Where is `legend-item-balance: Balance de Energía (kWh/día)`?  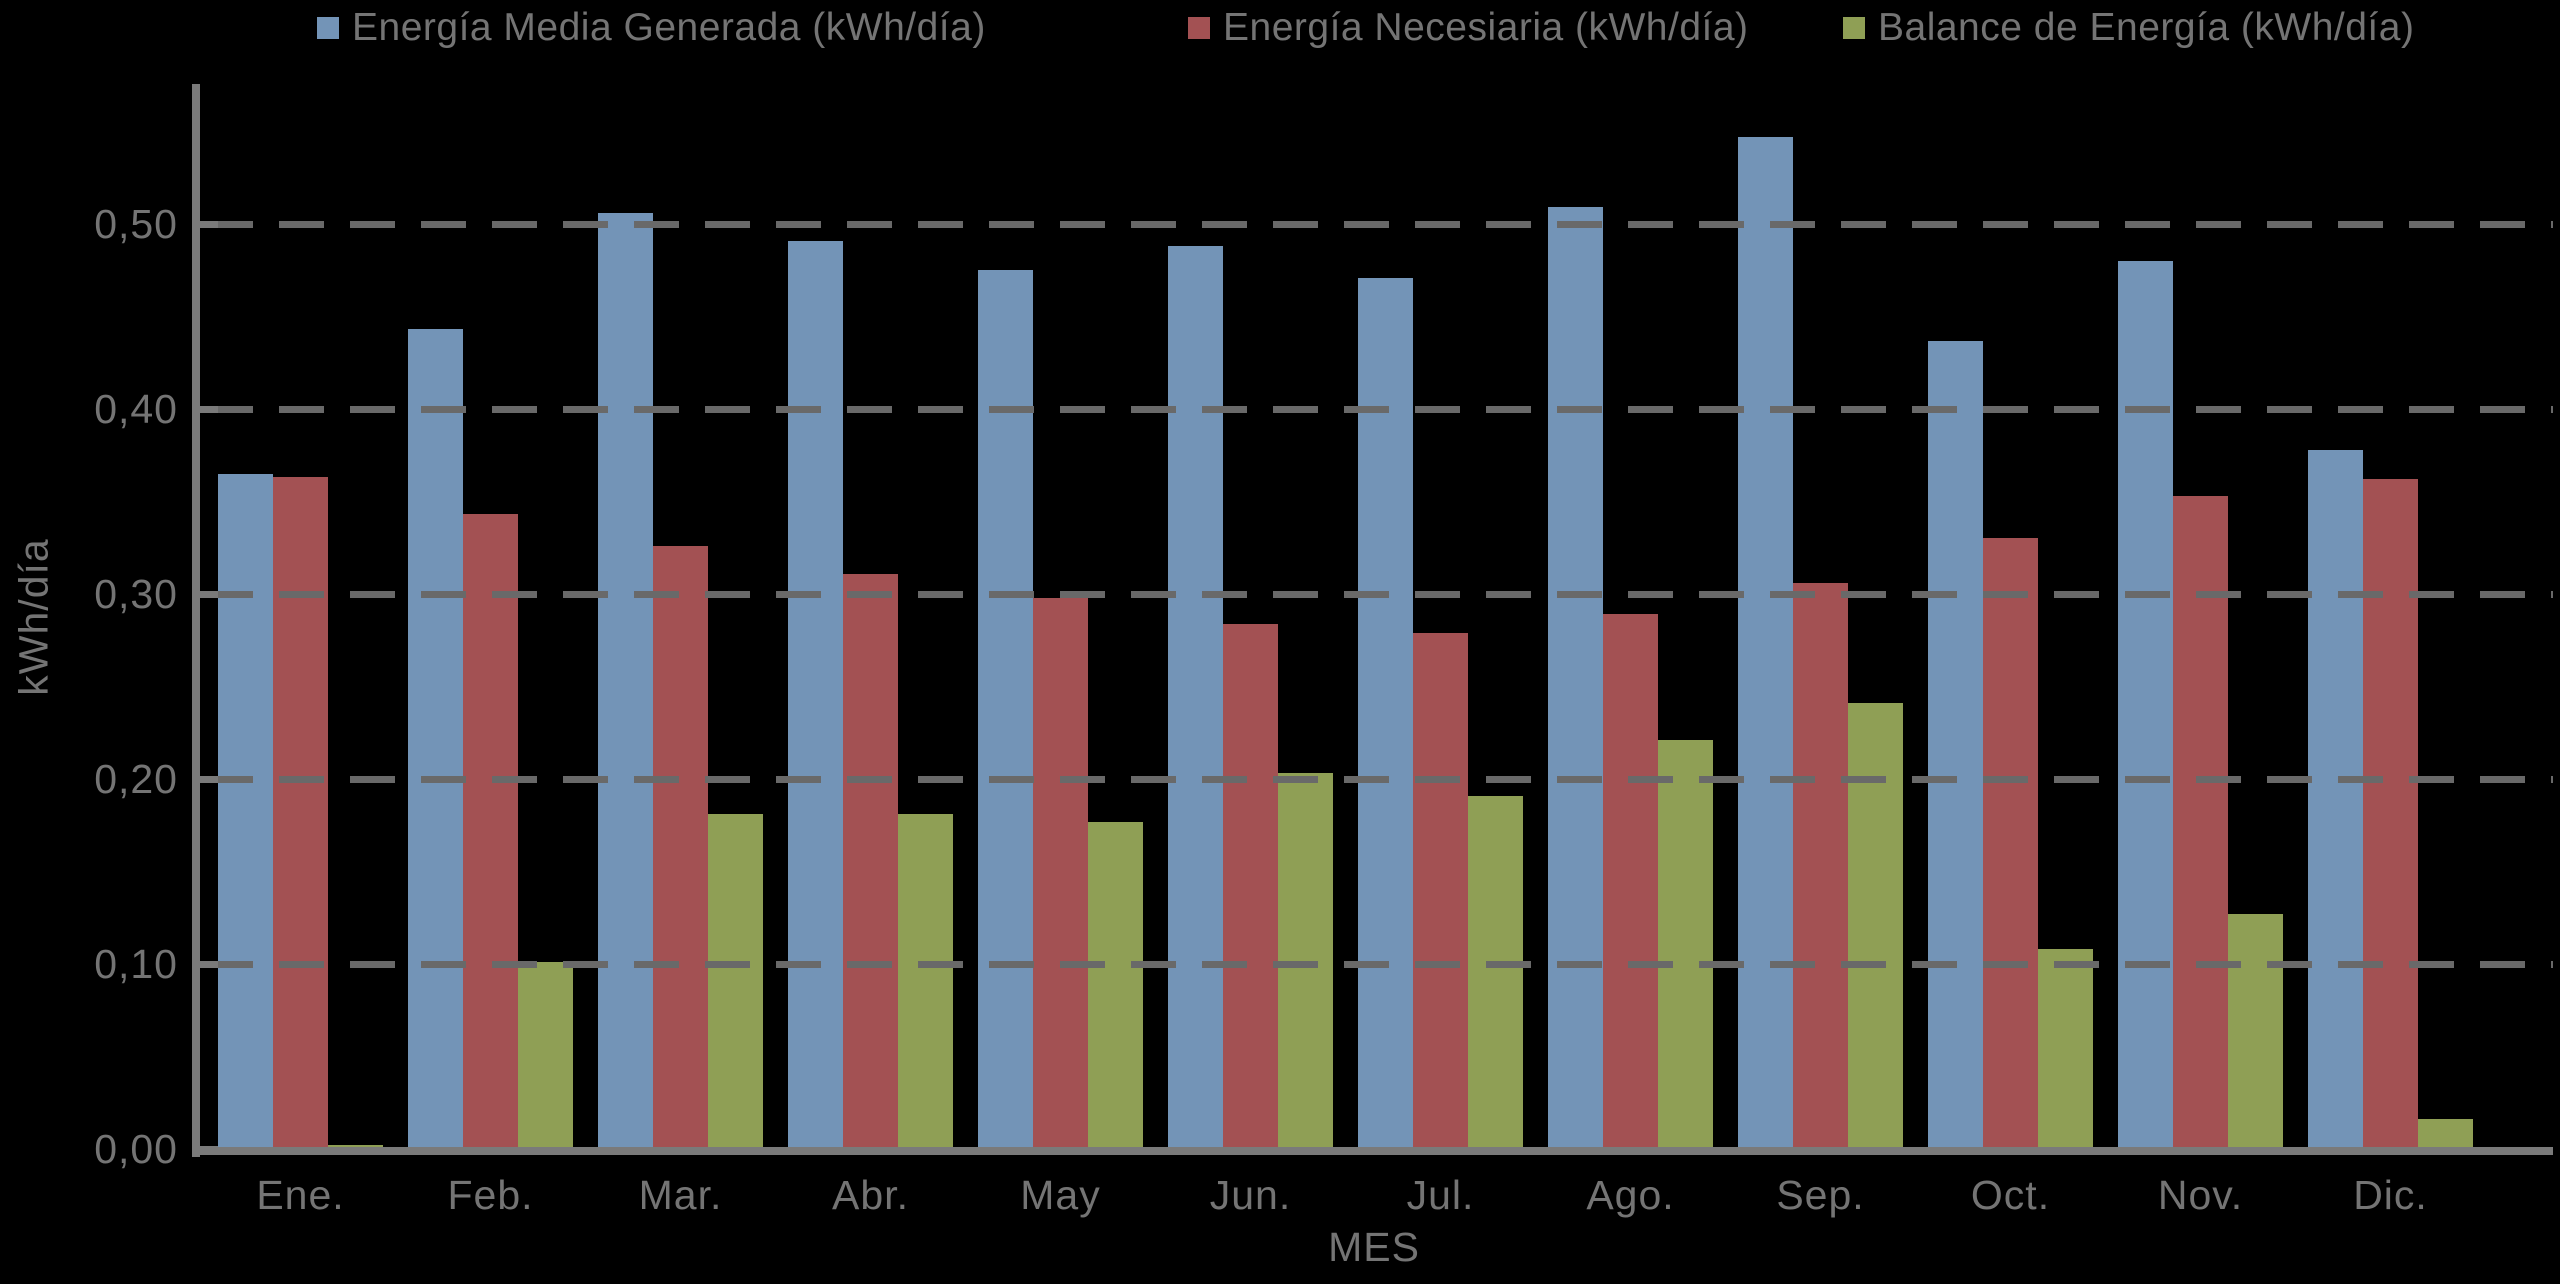
legend-item-balance: Balance de Energía (kWh/día) is located at coordinates (2128, 28).